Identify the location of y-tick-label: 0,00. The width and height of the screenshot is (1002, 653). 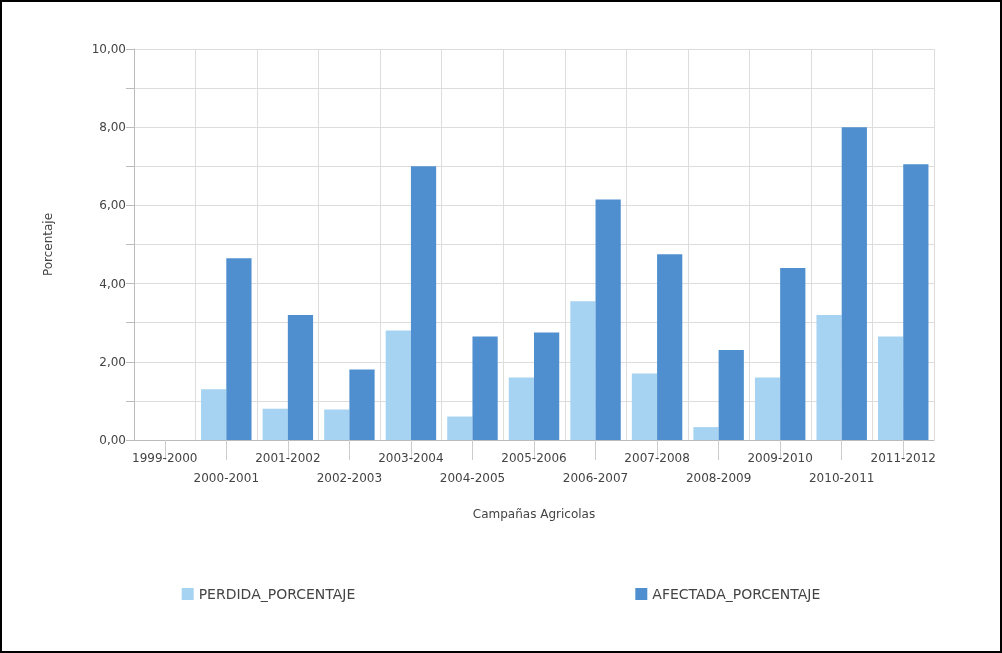
(112, 440).